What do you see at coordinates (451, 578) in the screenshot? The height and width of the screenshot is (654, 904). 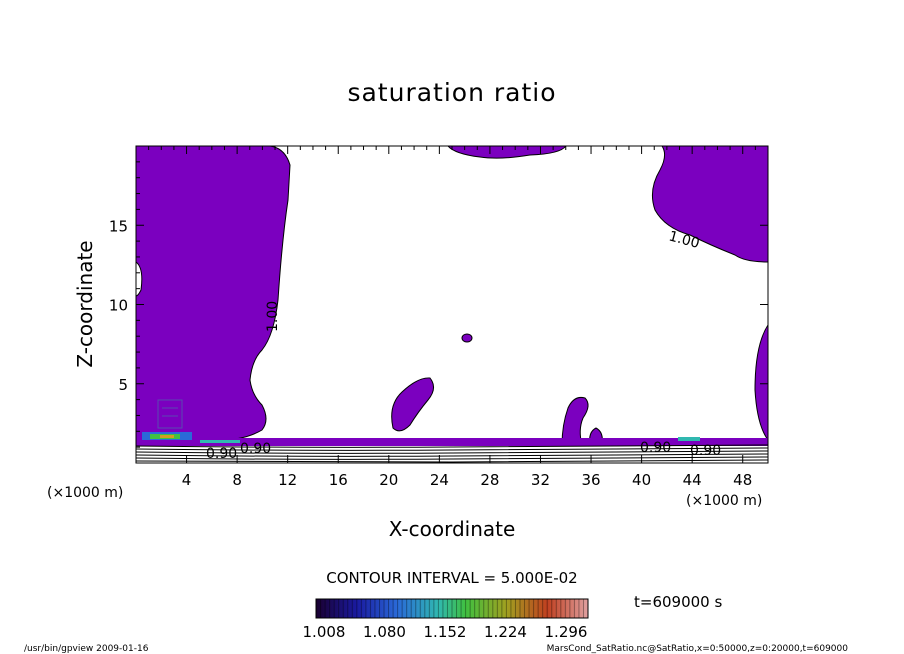 I see `contour-interval: CONTOUR INTERVAL = 5.000E-02` at bounding box center [451, 578].